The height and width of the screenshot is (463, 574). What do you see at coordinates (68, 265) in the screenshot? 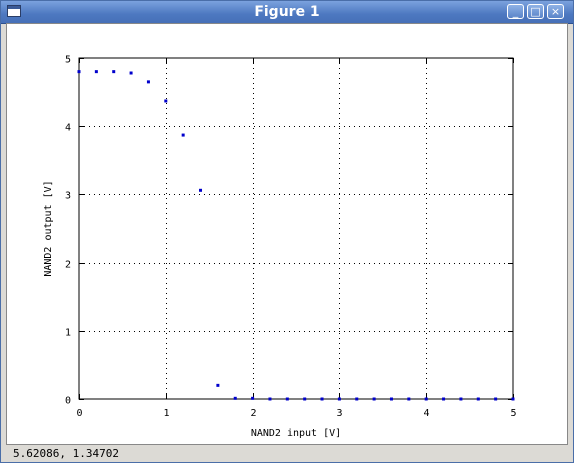
I see `y-tick-label: 2` at bounding box center [68, 265].